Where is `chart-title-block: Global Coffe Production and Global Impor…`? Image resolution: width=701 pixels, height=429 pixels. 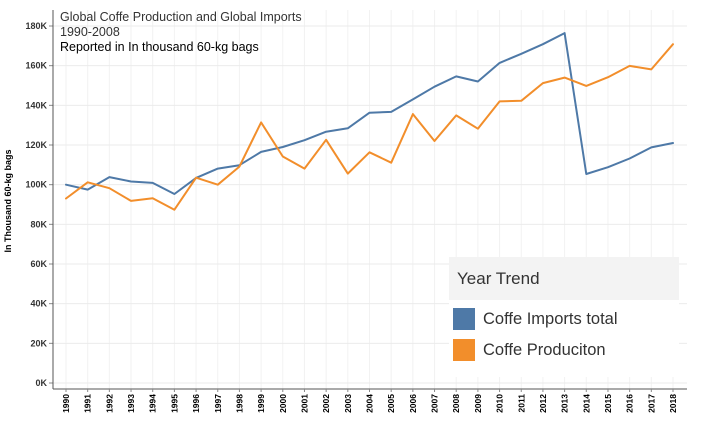 chart-title-block: Global Coffe Production and Global Impor… is located at coordinates (181, 32).